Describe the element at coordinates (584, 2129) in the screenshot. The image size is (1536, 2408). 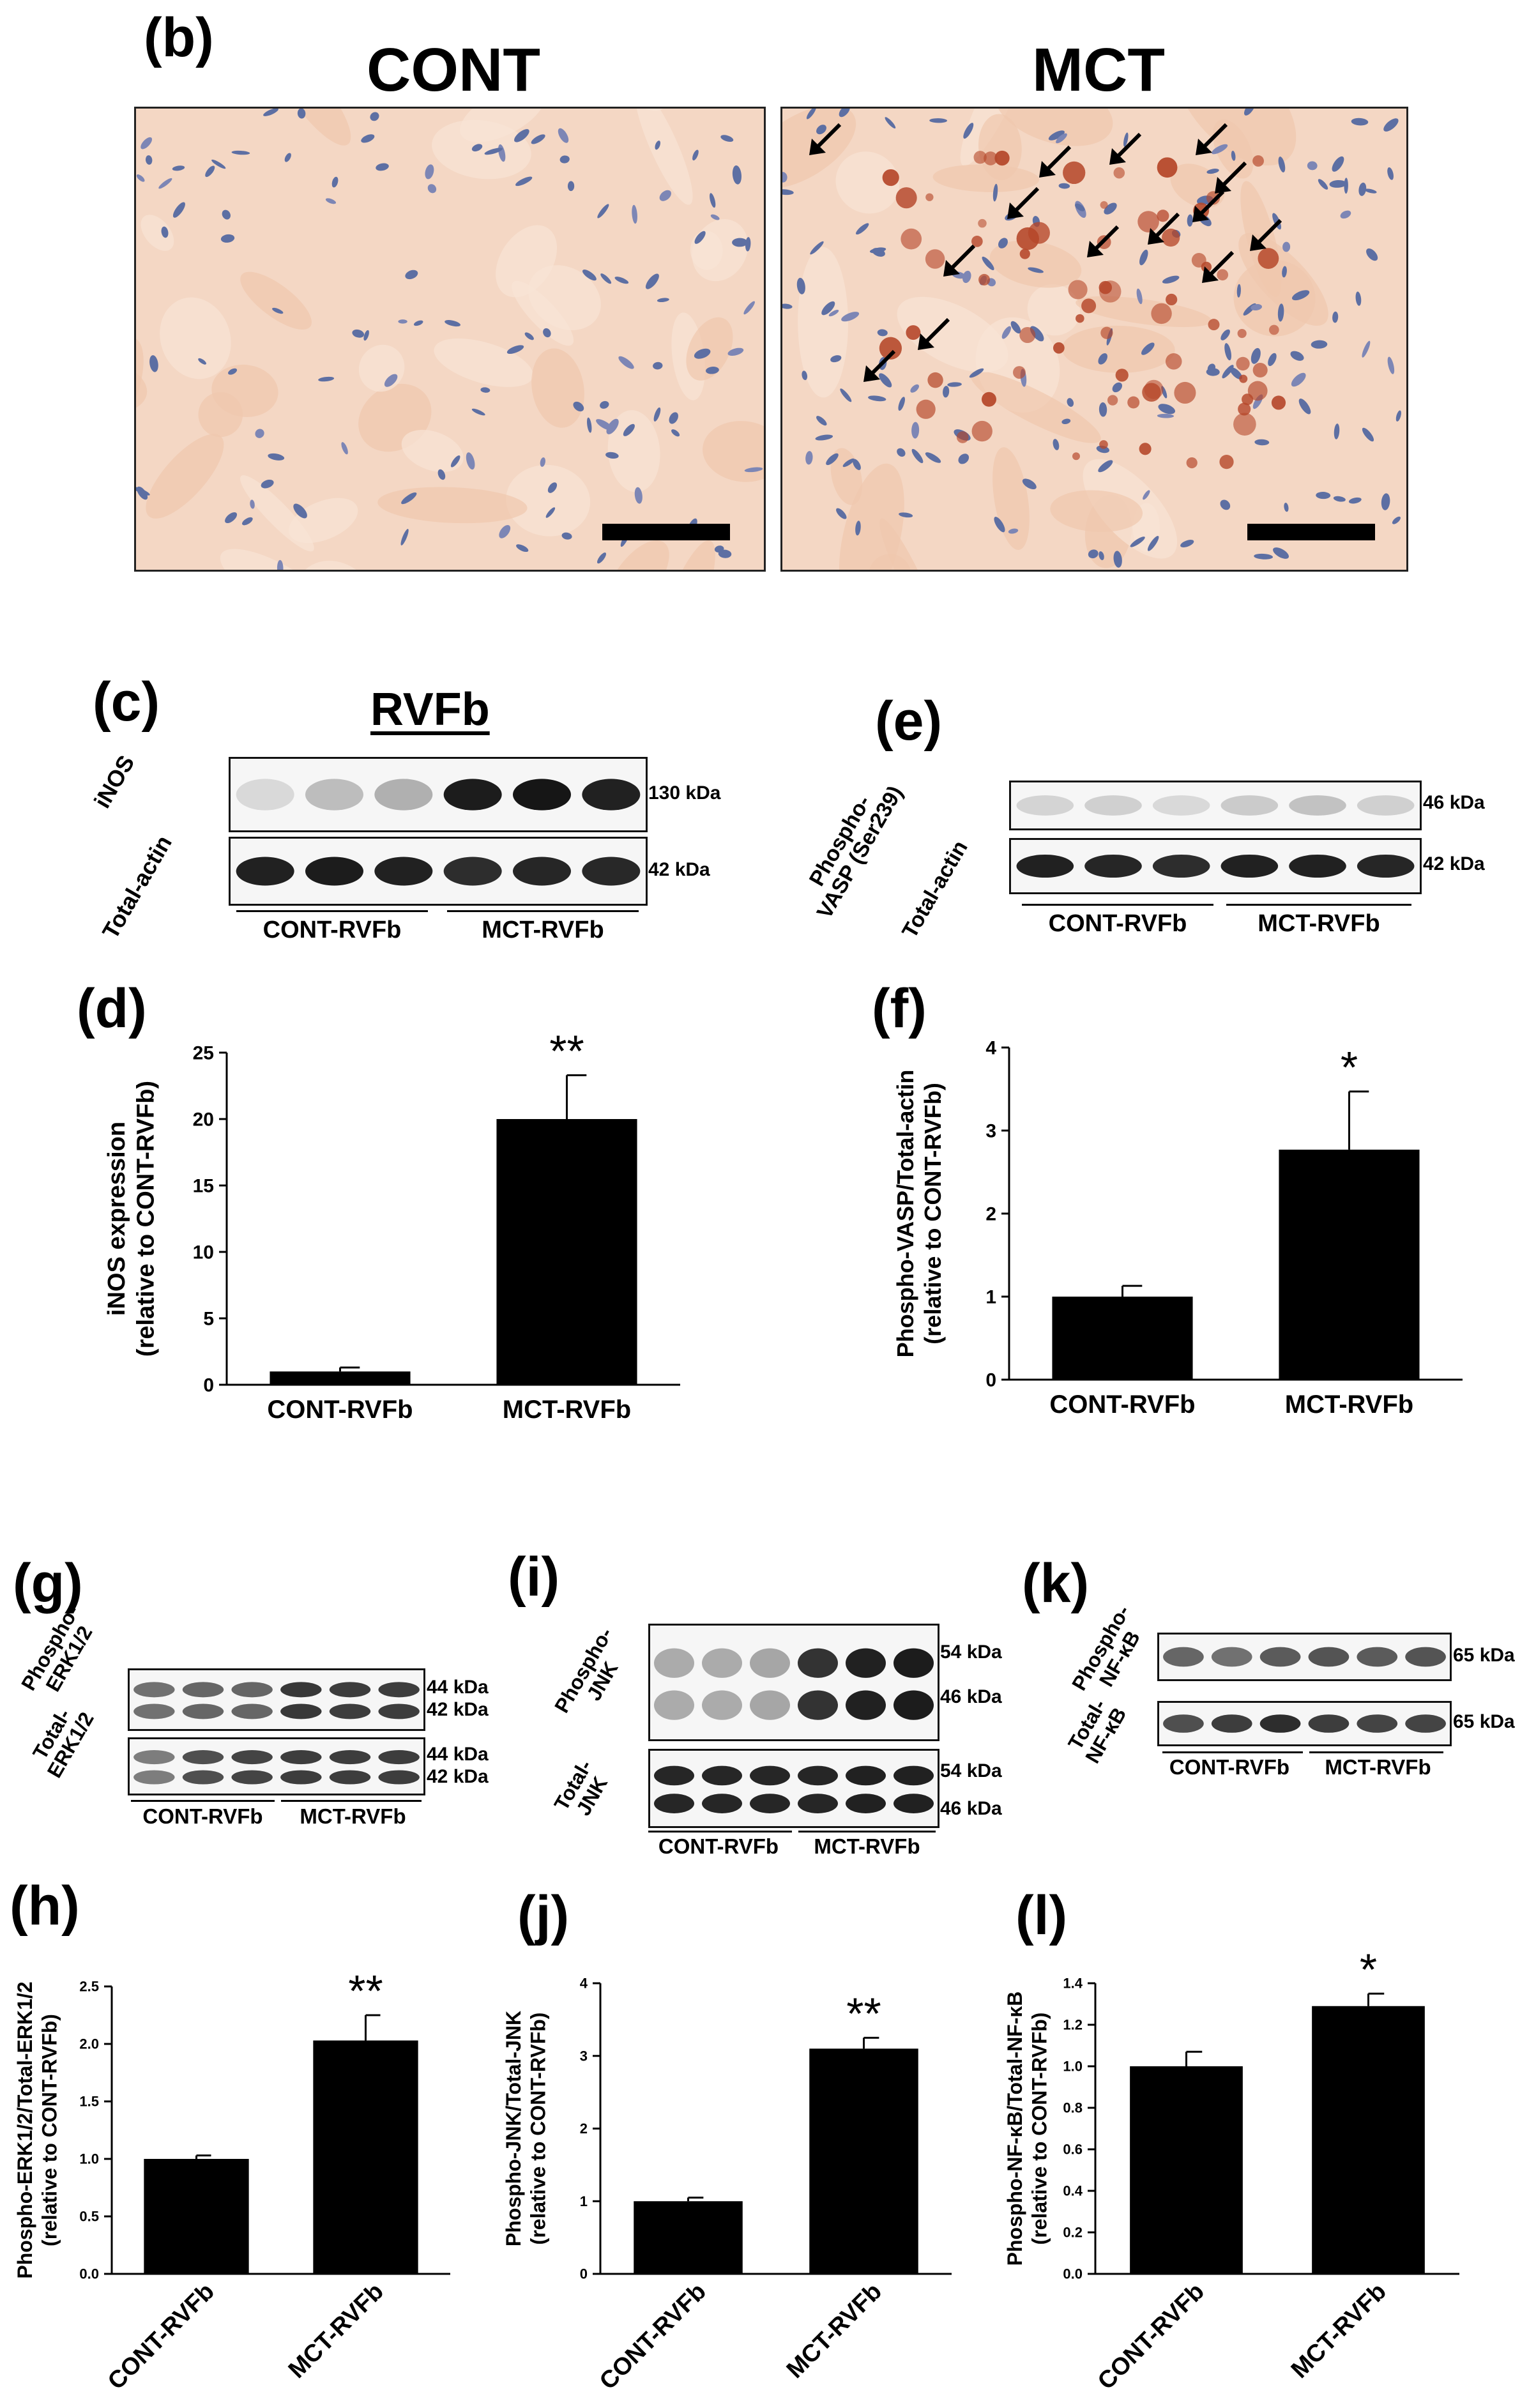
I see `y-tick-label: 2` at that location.